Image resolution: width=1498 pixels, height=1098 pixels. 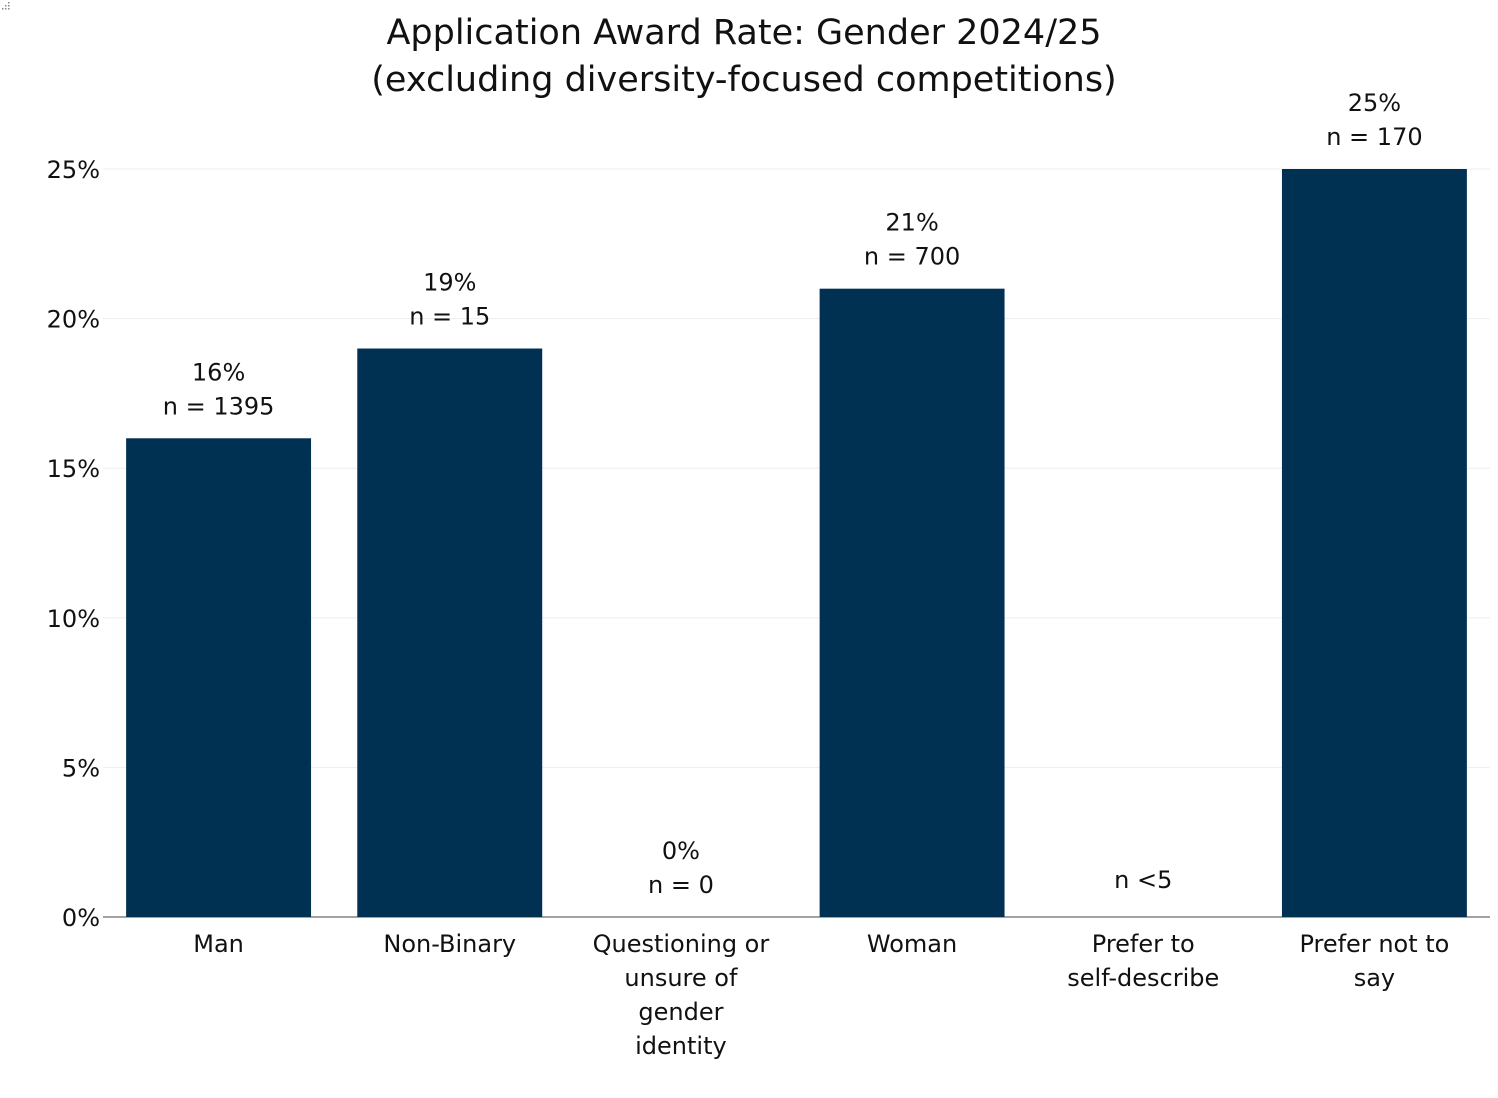 What do you see at coordinates (1374, 137) in the screenshot?
I see `data-label: n = 170` at bounding box center [1374, 137].